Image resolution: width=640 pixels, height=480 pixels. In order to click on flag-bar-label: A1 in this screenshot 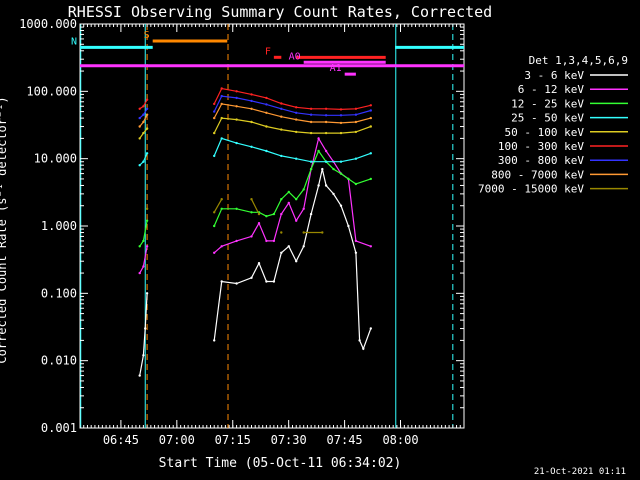, I will do `click(336, 68)`.